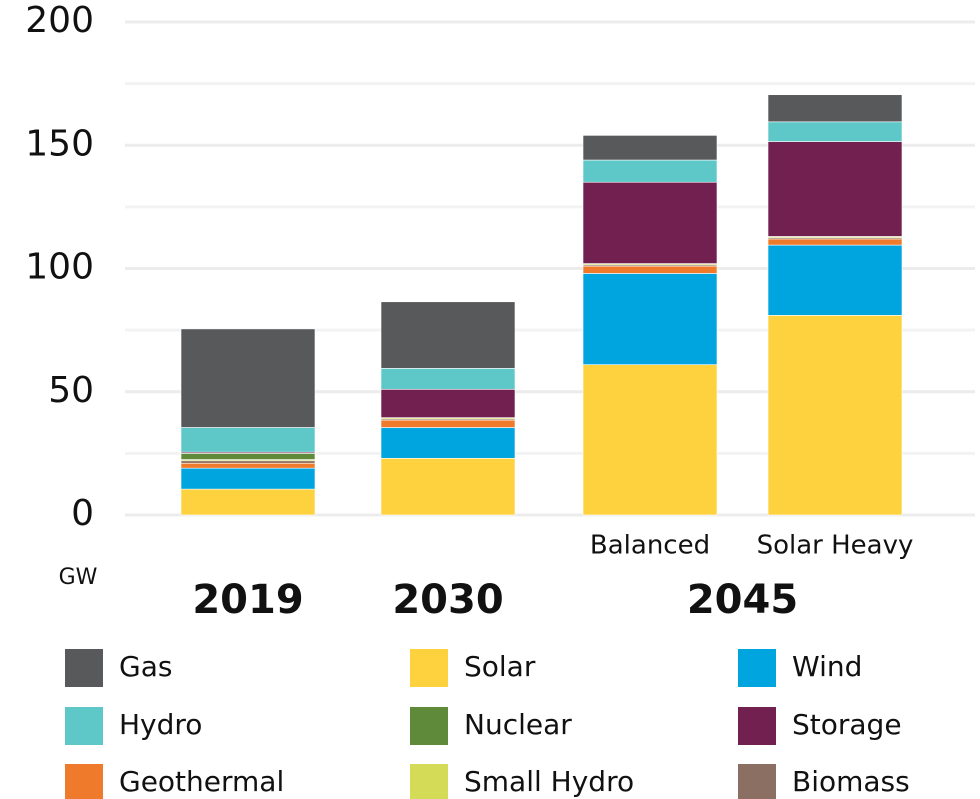 This screenshot has height=799, width=980. What do you see at coordinates (851, 781) in the screenshot?
I see `legend-label: Biomass` at bounding box center [851, 781].